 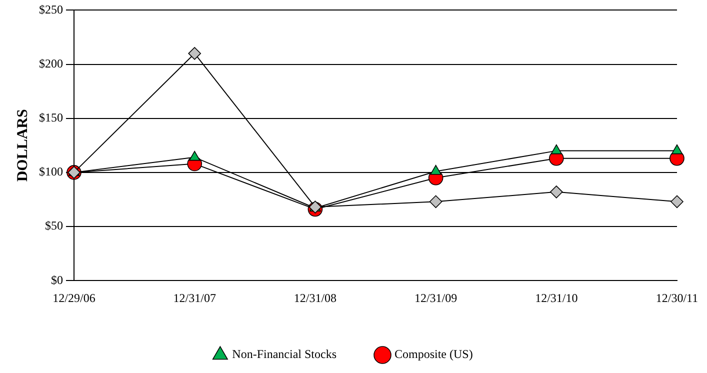 I want to click on y-tick-label: $200, so click(x=51, y=63).